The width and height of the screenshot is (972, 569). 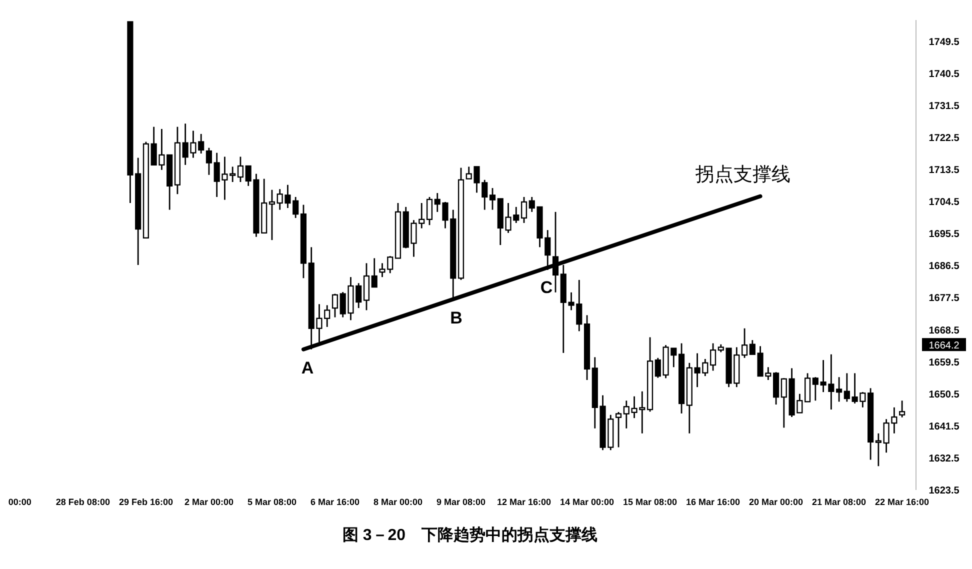 What do you see at coordinates (944, 491) in the screenshot?
I see `y-tick-label: 1623.5` at bounding box center [944, 491].